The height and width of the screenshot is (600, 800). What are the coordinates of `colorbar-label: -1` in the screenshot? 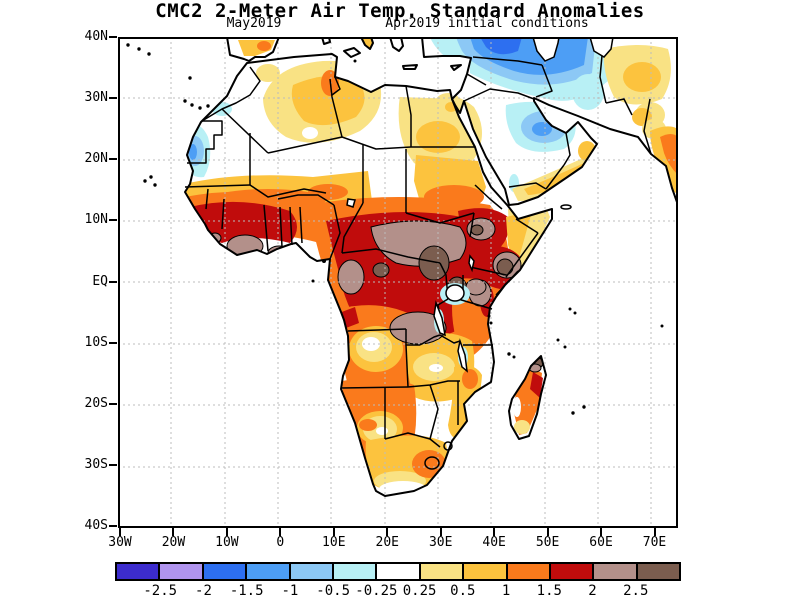 It's located at (290, 591).